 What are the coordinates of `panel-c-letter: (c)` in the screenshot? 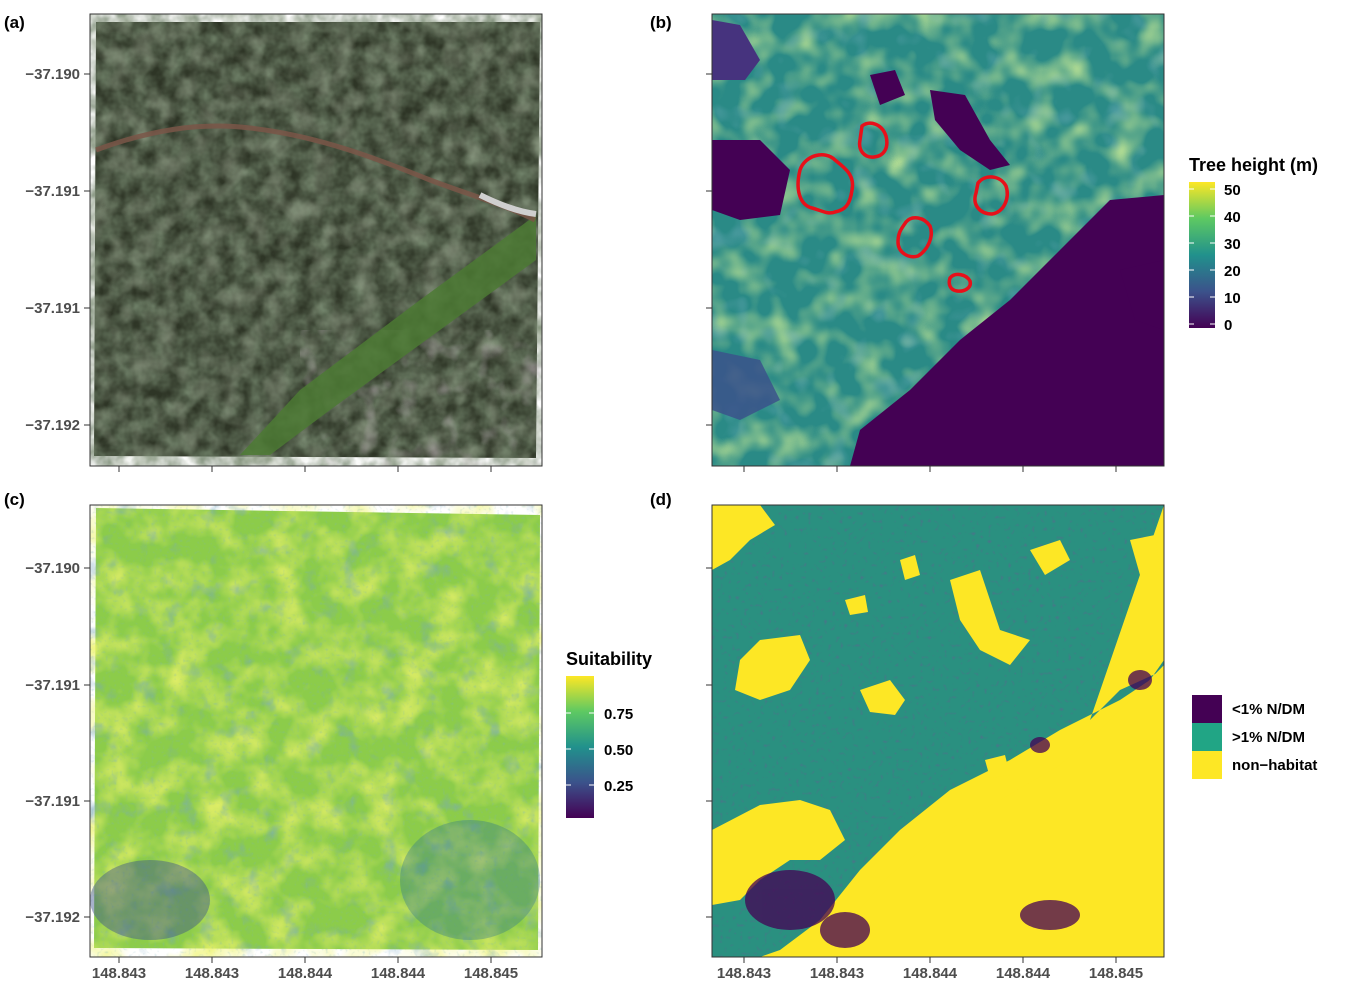 It's located at (14, 499).